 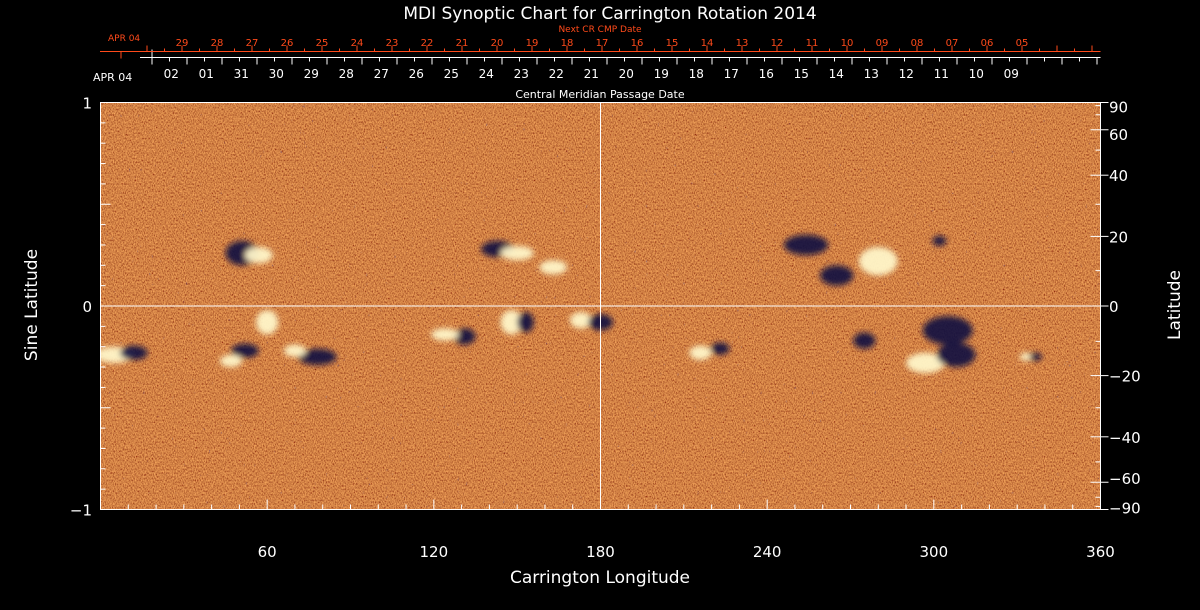 I want to click on next-cr-day-label: 28, so click(x=217, y=43).